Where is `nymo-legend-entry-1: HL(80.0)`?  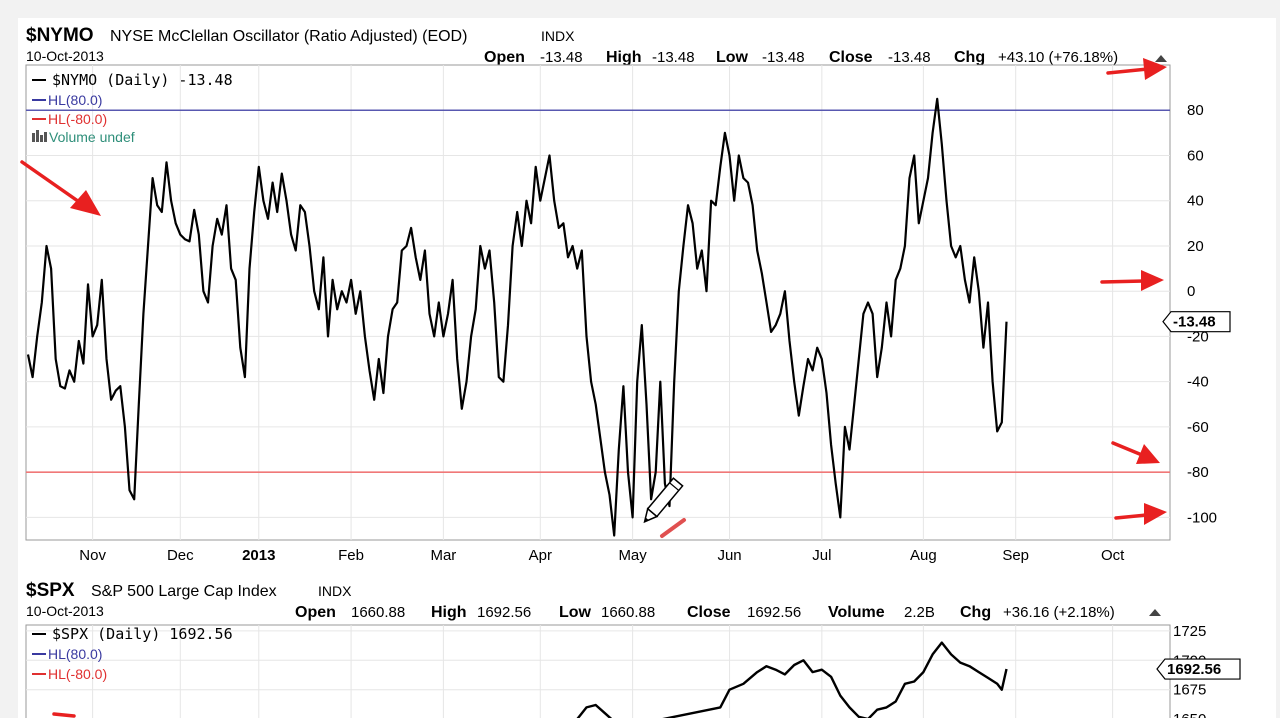 nymo-legend-entry-1: HL(80.0) is located at coordinates (75, 100).